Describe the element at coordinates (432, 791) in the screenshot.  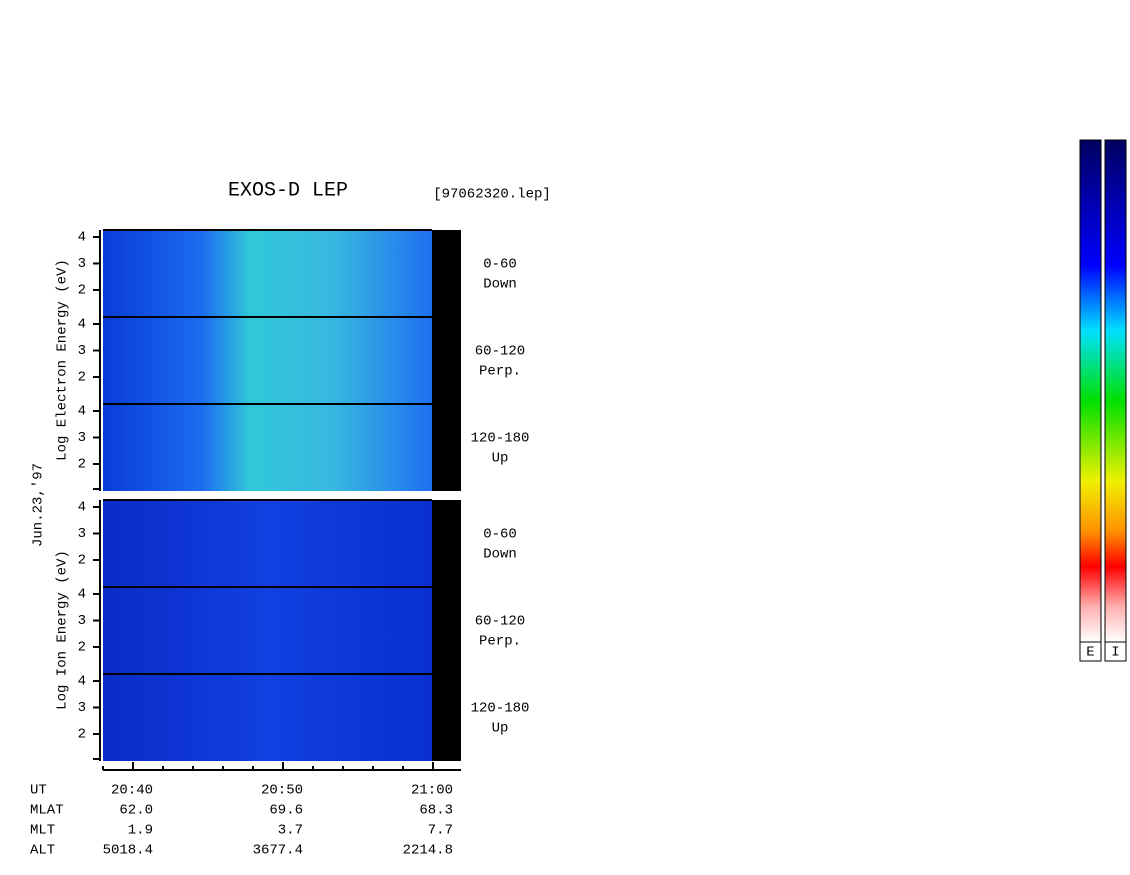
I see `ephemeris-value: 21:00` at that location.